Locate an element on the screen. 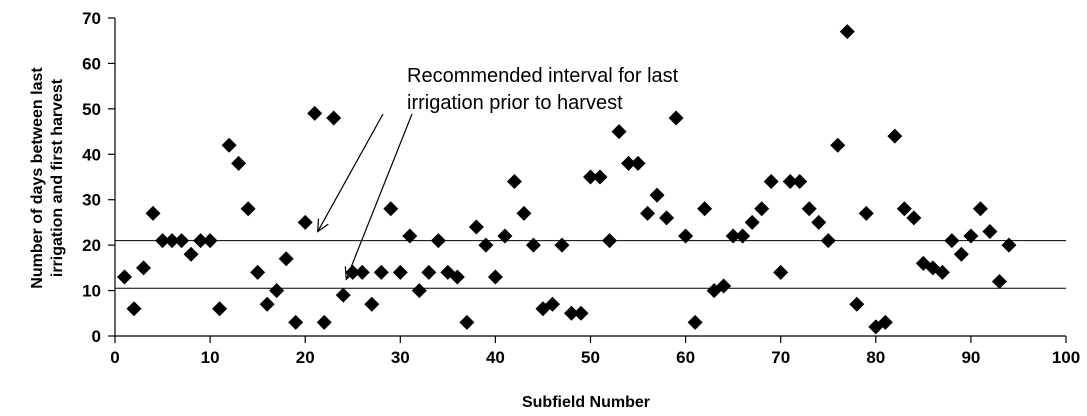  annotation-arrow-line is located at coordinates (379, 196).